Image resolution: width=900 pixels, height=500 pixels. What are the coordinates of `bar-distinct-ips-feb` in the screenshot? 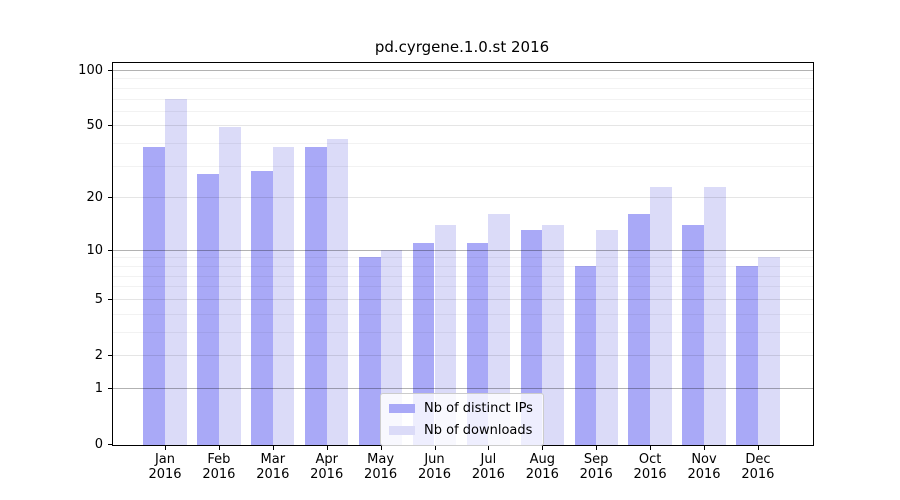 It's located at (208, 309).